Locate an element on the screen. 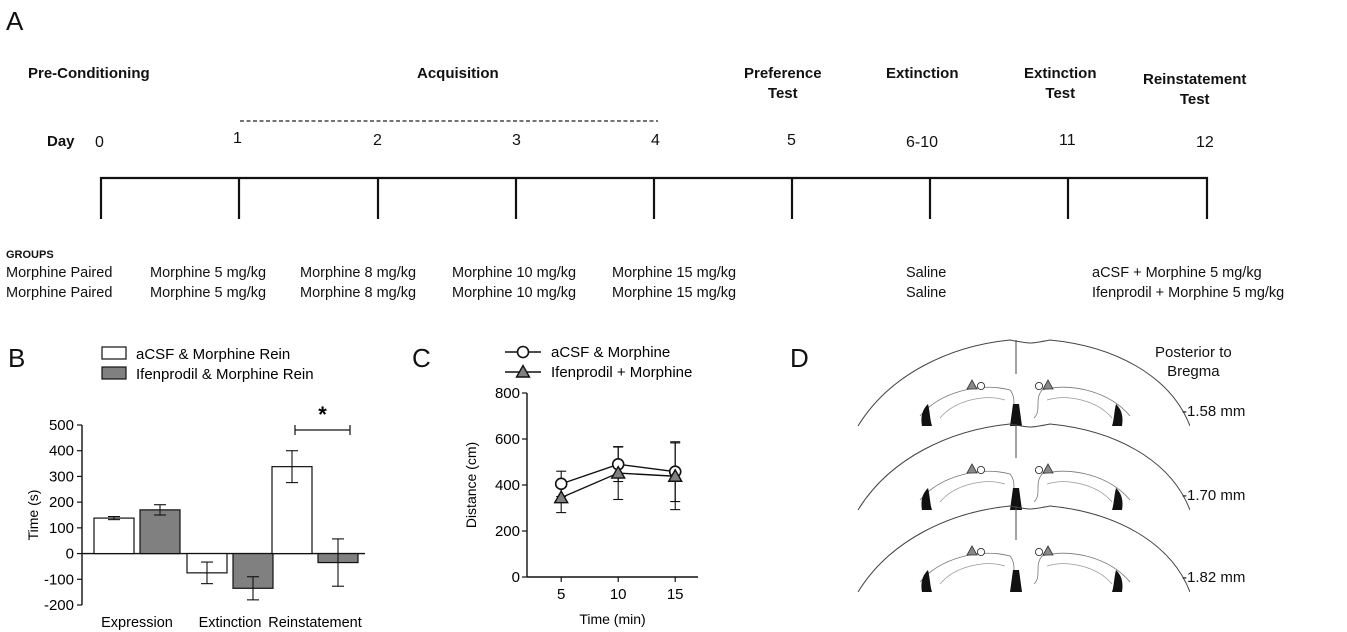  y-tick-label-2: 0 is located at coordinates (70, 554).